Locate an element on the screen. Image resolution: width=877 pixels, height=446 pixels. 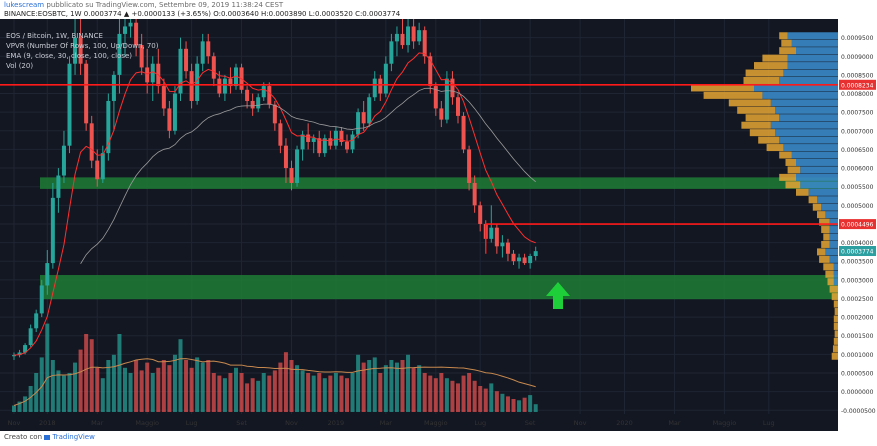
tradingview-link: TradingView is located at coordinates (73, 437).